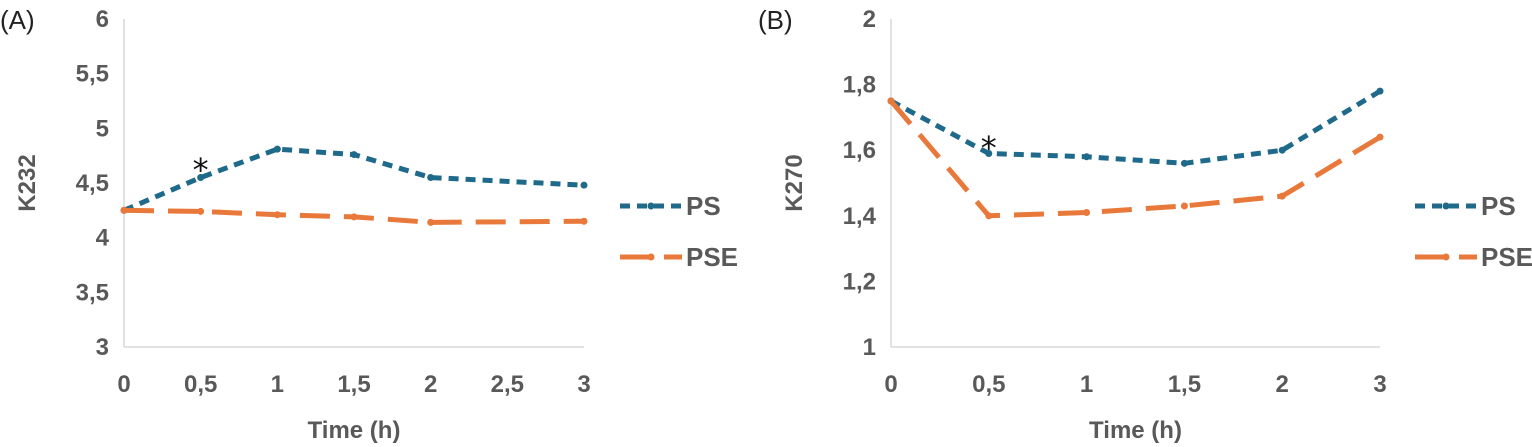 The height and width of the screenshot is (447, 1532). What do you see at coordinates (103, 238) in the screenshot?
I see `y-tick-label: 4` at bounding box center [103, 238].